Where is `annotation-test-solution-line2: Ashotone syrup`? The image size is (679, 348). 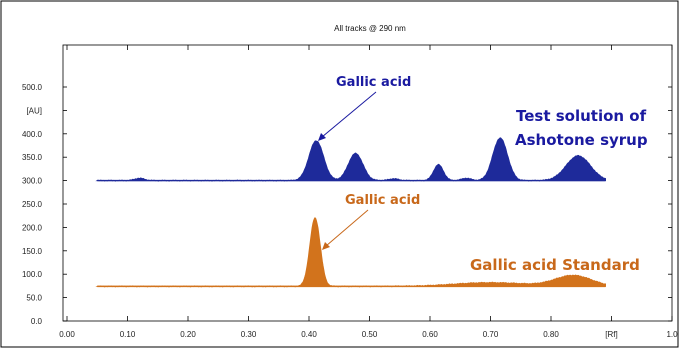 annotation-test-solution-line2: Ashotone syrup is located at coordinates (581, 140).